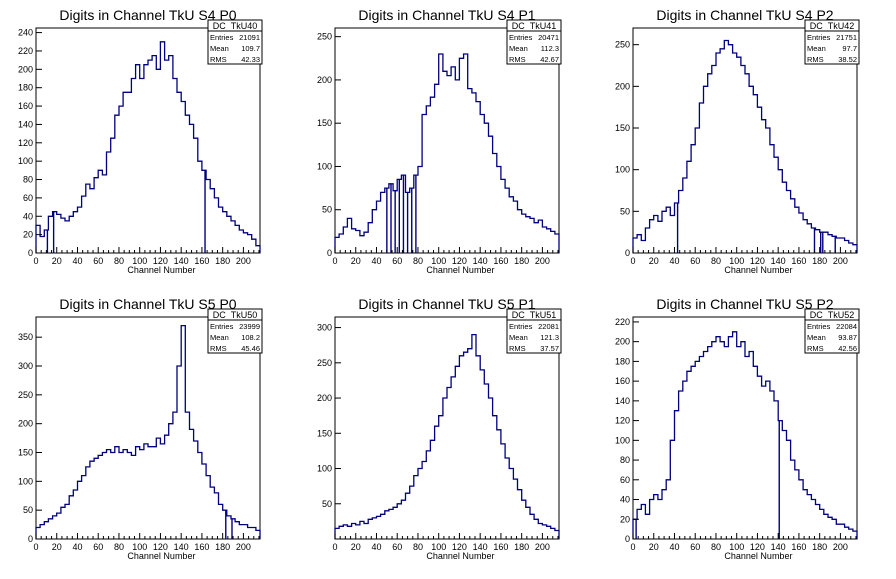 Image resolution: width=896 pixels, height=579 pixels. What do you see at coordinates (622, 421) in the screenshot?
I see `y-tick-label: 120` at bounding box center [622, 421].